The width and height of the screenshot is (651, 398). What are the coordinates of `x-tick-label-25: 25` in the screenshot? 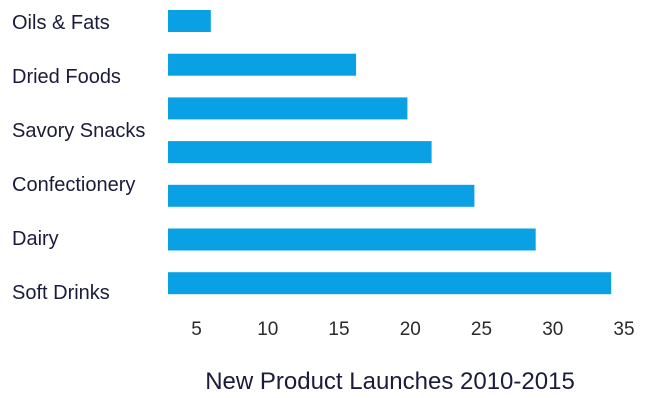 It's located at (481, 329).